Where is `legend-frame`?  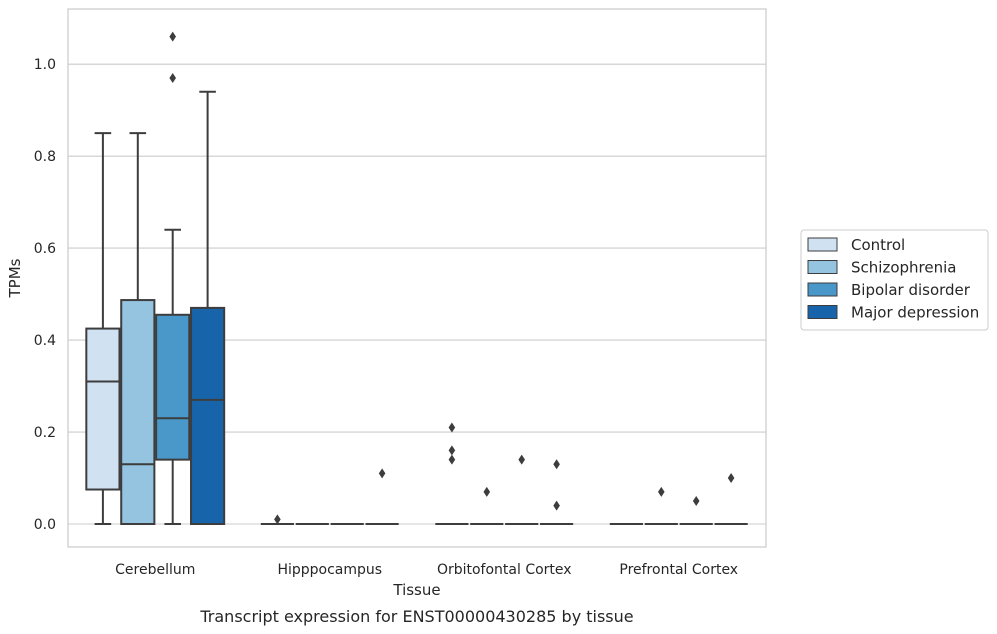 legend-frame is located at coordinates (894, 280).